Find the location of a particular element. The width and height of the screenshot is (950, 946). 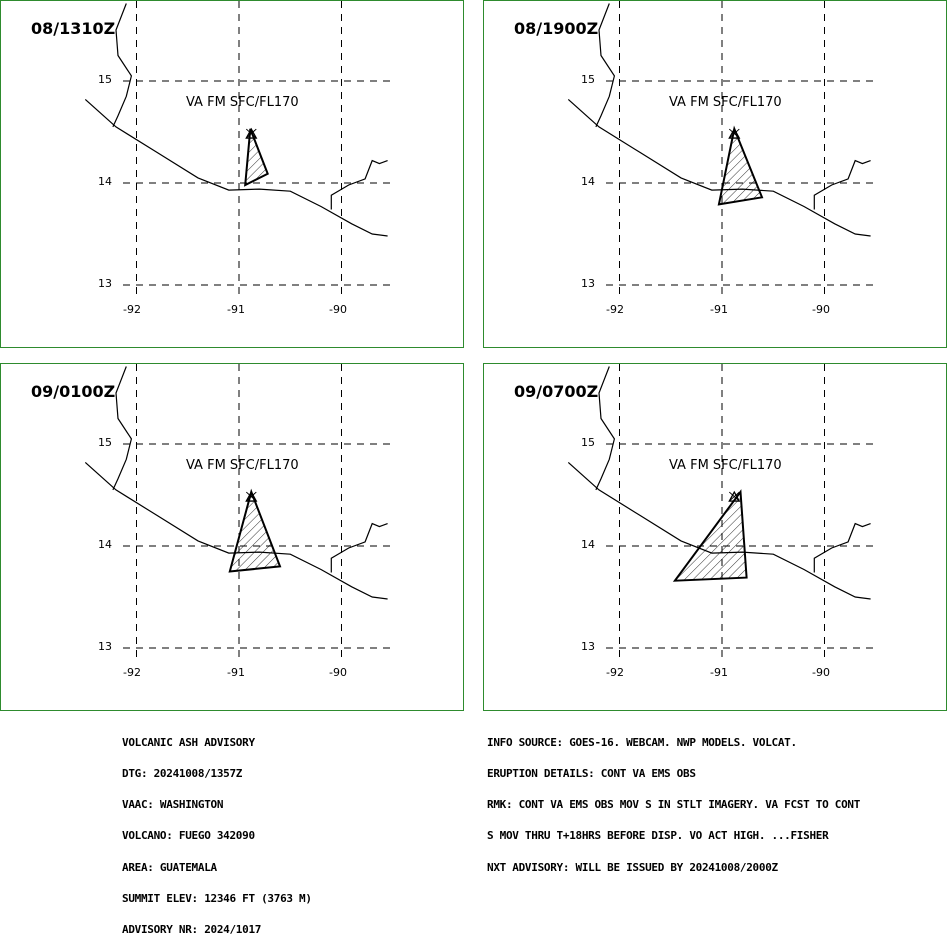

advisory-vaac: VAAC: WASHINGTON is located at coordinates (173, 805).